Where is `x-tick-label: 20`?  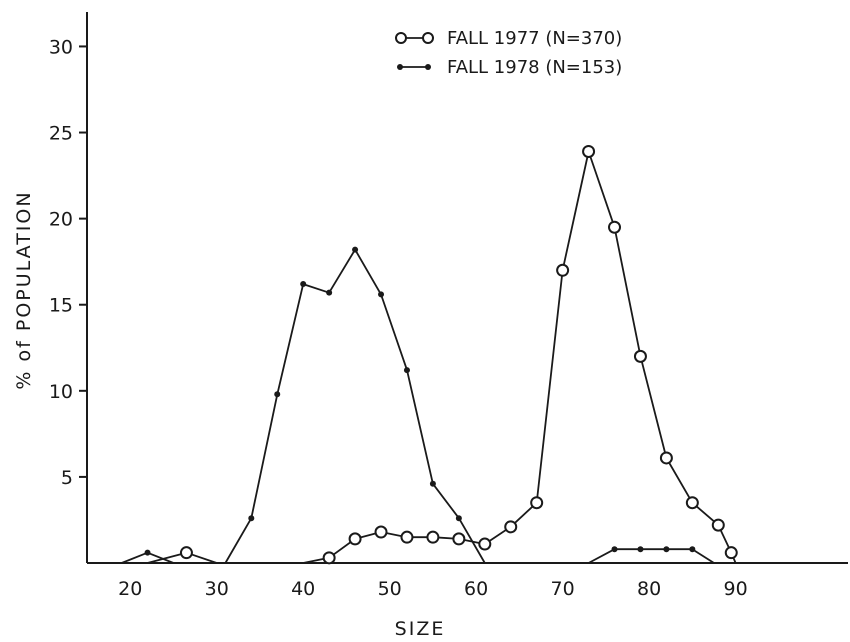 x-tick-label: 20 is located at coordinates (130, 589).